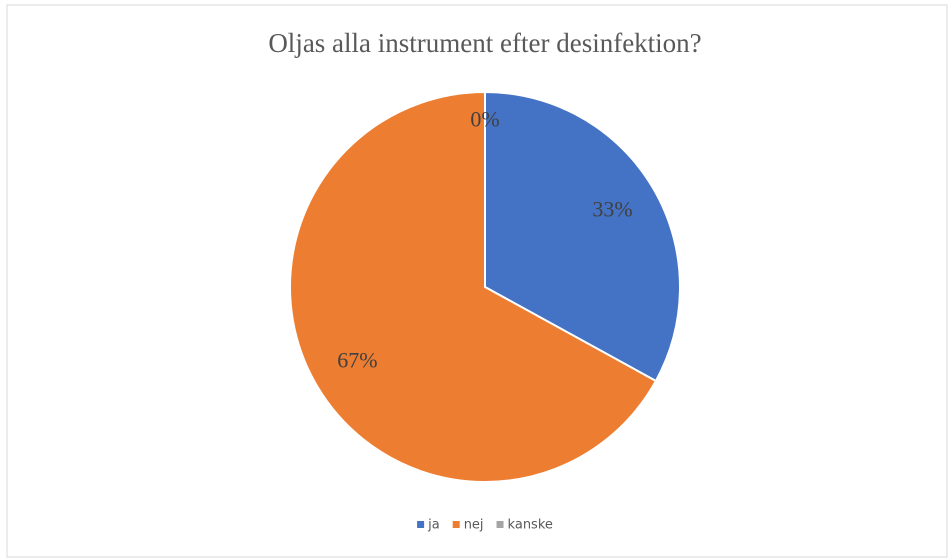 The image size is (952, 560). Describe the element at coordinates (612, 209) in the screenshot. I see `data-label: 33%` at that location.